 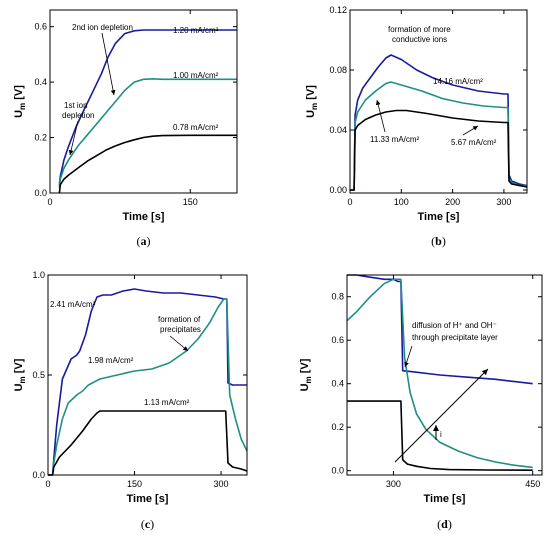 What do you see at coordinates (179, 319) in the screenshot?
I see `annotation-formation-of: formation of` at bounding box center [179, 319].